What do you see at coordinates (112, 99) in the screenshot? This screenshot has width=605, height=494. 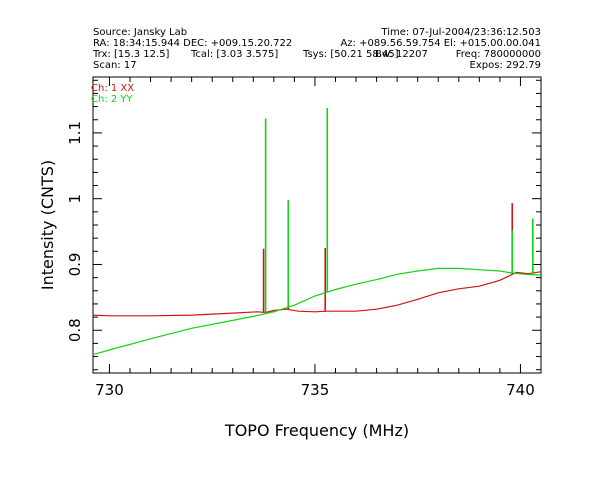 I see `legend-ch2: Ch: 2 YY` at bounding box center [112, 99].